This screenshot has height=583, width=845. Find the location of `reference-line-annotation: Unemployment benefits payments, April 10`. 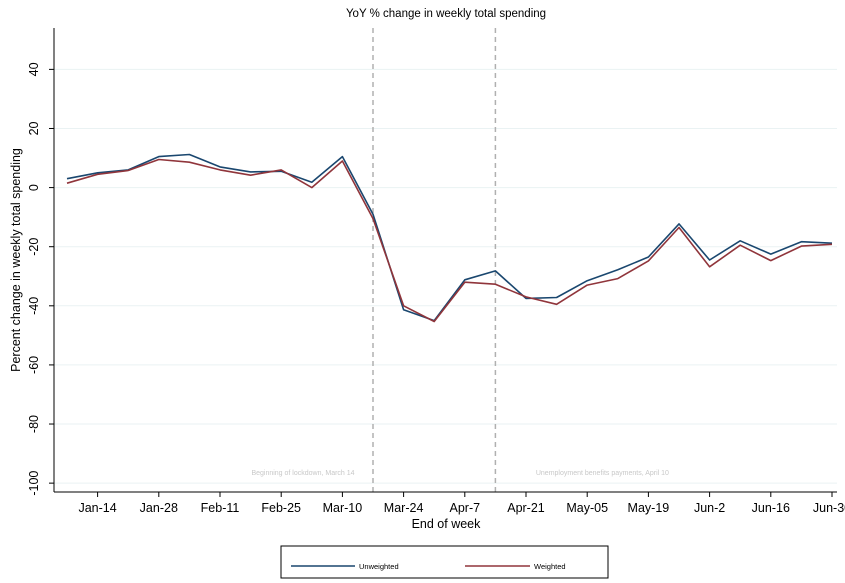

reference-line-annotation: Unemployment benefits payments, April 10 is located at coordinates (602, 473).